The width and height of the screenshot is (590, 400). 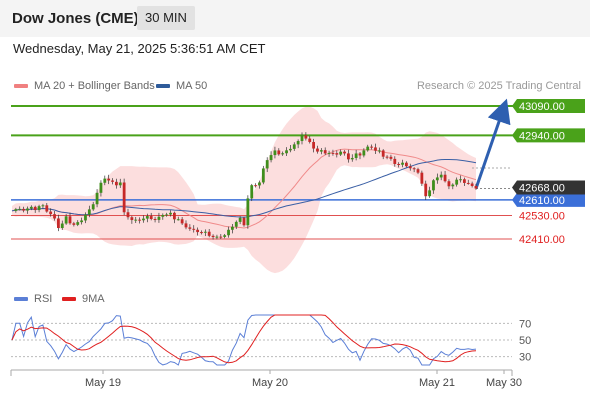 I want to click on rsi-swatch, so click(x=21, y=299).